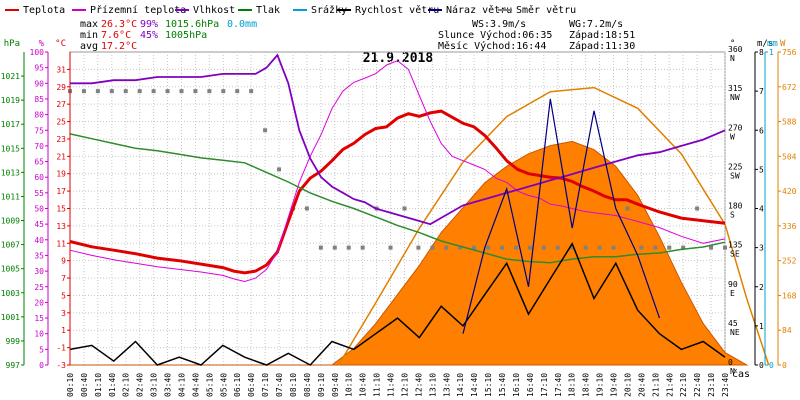 This screenshot has height=400, width=800. I want to click on axis-tick-label: 1015, so click(10, 148).